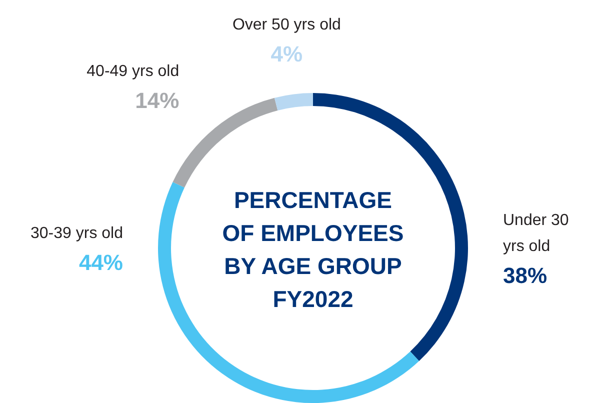 The height and width of the screenshot is (403, 592). What do you see at coordinates (525, 275) in the screenshot?
I see `data-label: 38%` at bounding box center [525, 275].